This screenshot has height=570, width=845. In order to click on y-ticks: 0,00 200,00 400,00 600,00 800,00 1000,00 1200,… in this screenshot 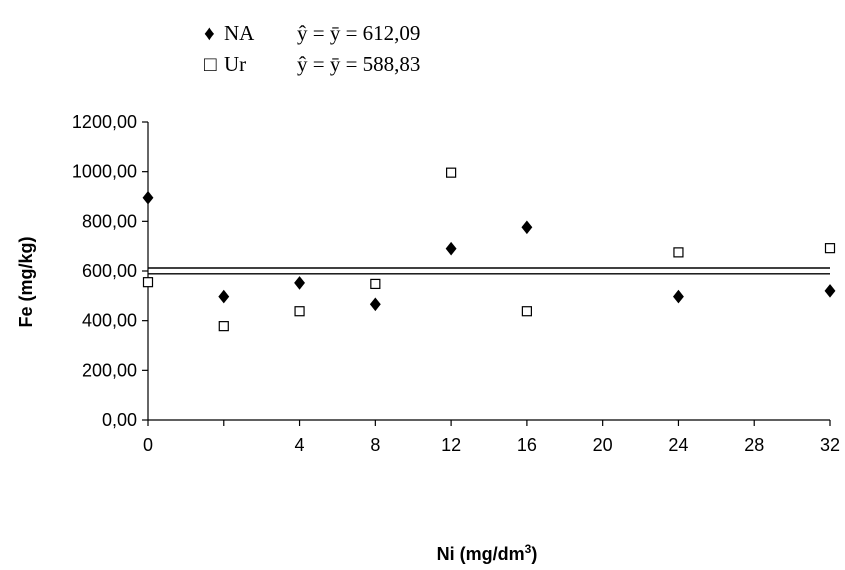, I will do `click(110, 271)`.